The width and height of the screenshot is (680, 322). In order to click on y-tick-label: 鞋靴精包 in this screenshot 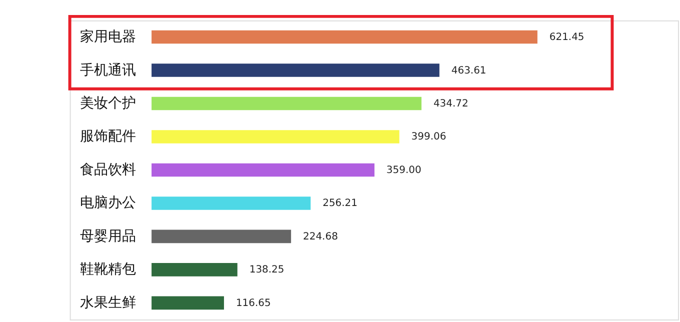, I will do `click(108, 270)`.